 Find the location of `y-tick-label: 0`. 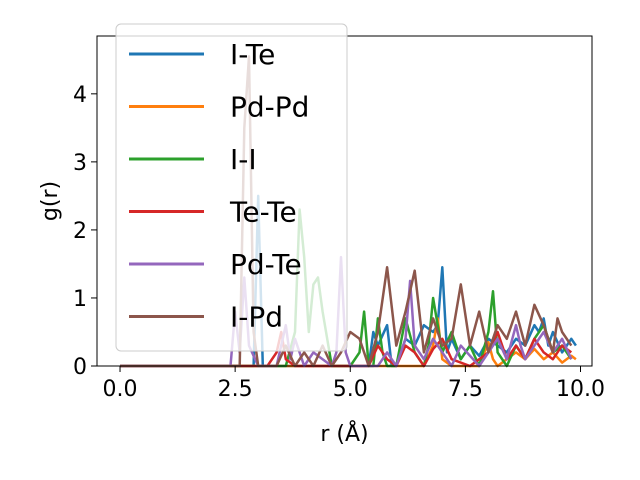

y-tick-label: 0 is located at coordinates (80, 367).